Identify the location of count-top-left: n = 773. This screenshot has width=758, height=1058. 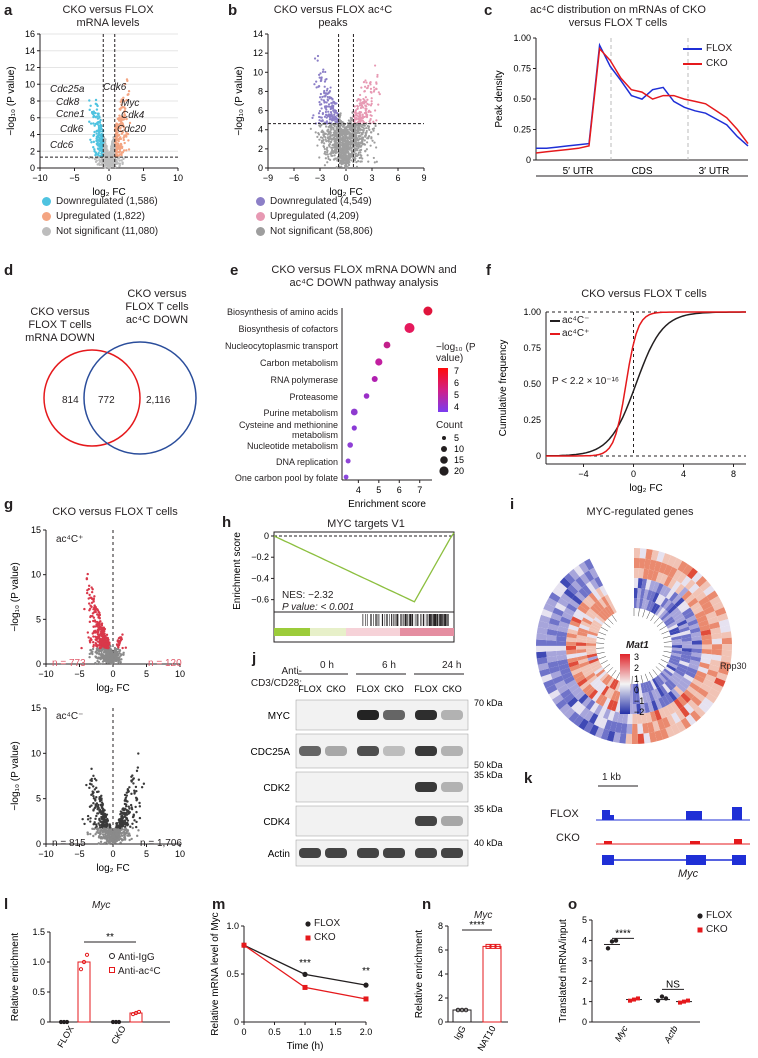
(69, 663).